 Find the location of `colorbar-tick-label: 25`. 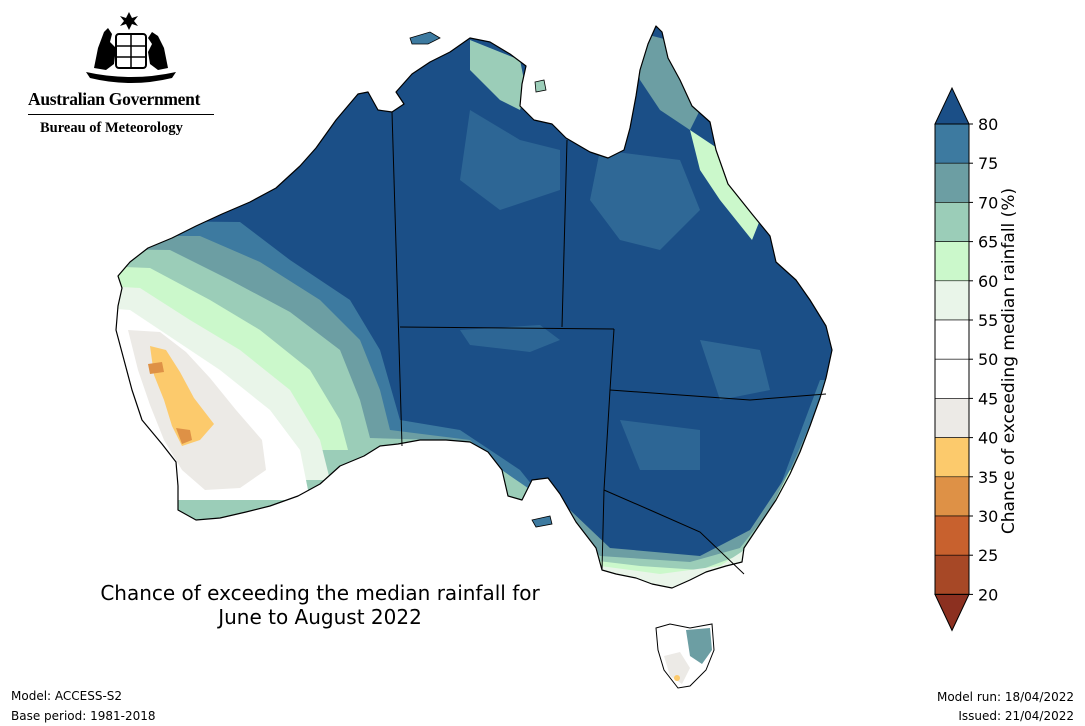

colorbar-tick-label: 25 is located at coordinates (988, 555).